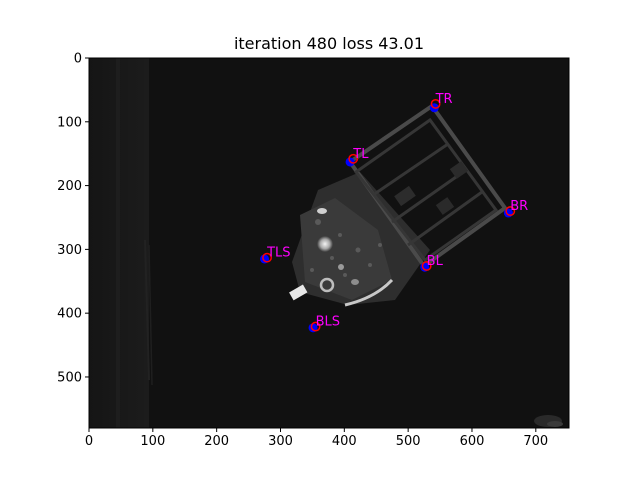 This screenshot has width=640, height=480. I want to click on x-tick-label: 500, so click(408, 441).